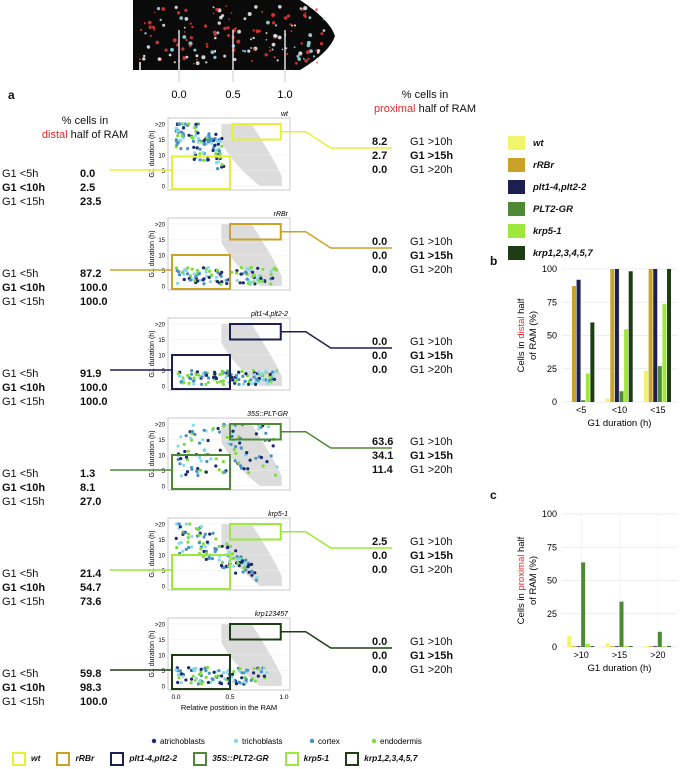 This screenshot has height=769, width=685. Describe the element at coordinates (269, 314) in the screenshot. I see `scatter-title: plt1-4,plt2-2` at that location.